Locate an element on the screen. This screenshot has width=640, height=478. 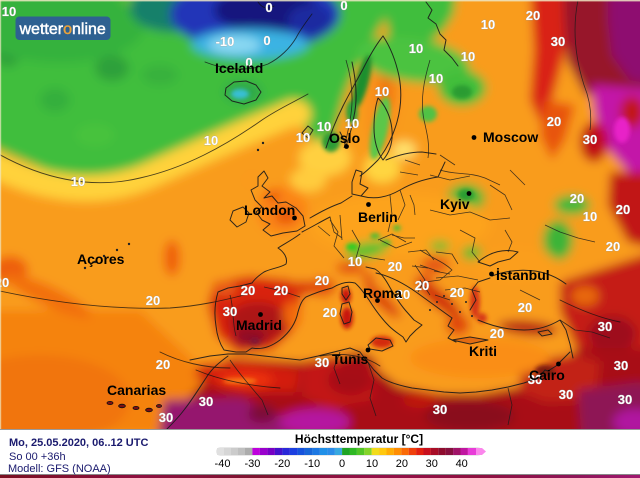
svg-text: İstanbul is located at coordinates (523, 275).